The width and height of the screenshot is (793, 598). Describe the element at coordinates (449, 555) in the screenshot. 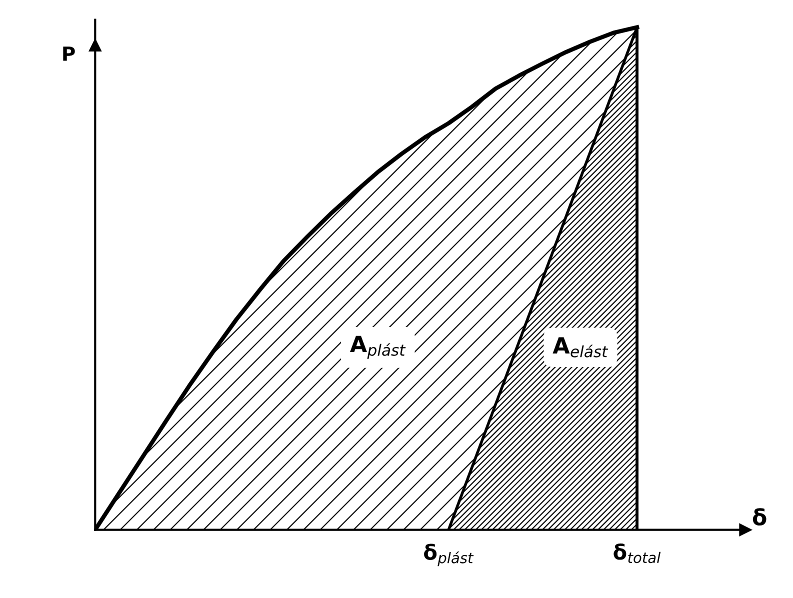

I see `x-tick-label: δ$_{plást}$` at that location.